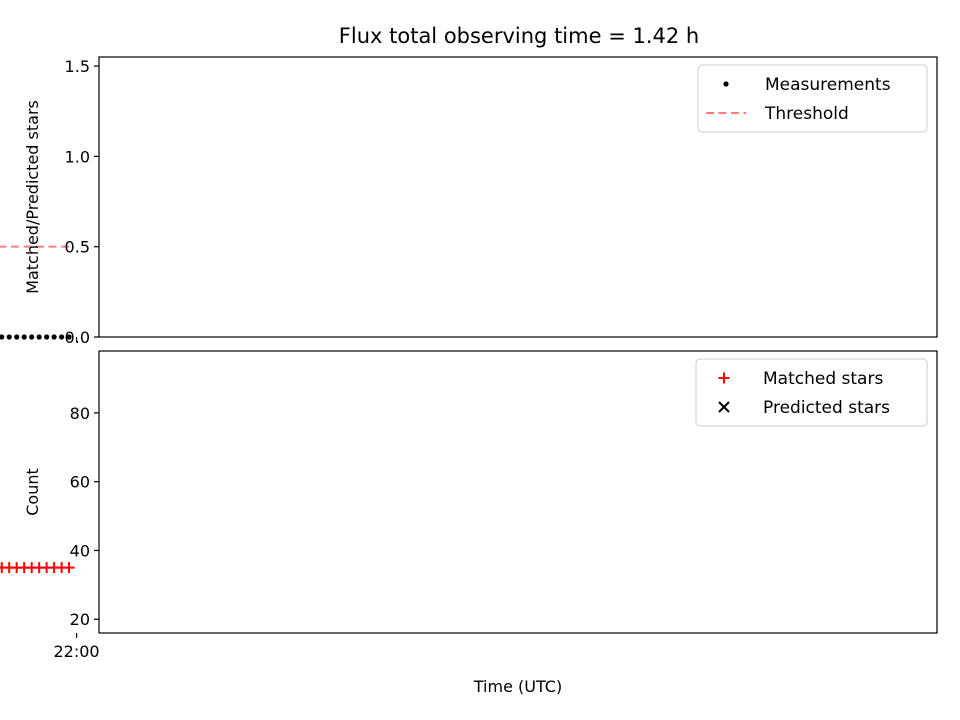 This screenshot has width=960, height=720. What do you see at coordinates (32, 492) in the screenshot?
I see `y-axis-label: Count` at bounding box center [32, 492].